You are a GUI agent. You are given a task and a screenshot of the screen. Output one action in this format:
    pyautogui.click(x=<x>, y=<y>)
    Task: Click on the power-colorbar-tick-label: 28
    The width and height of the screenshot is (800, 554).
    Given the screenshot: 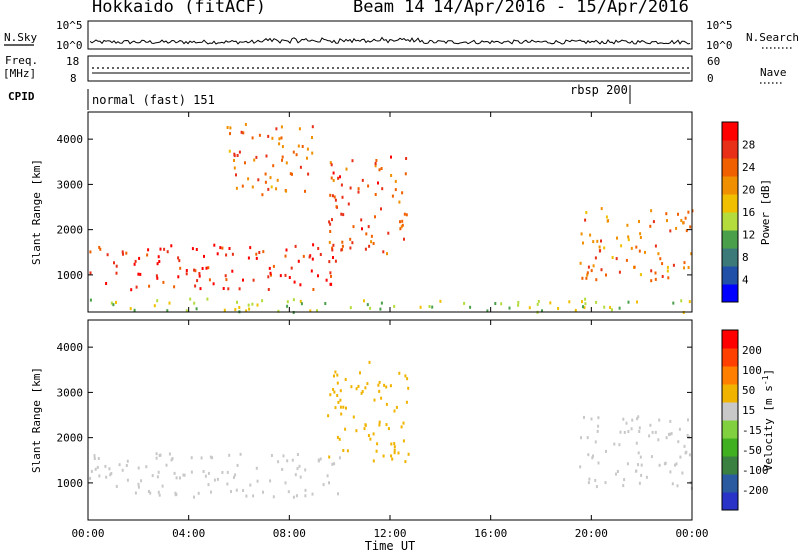 What is the action you would take?
    pyautogui.click(x=748, y=145)
    